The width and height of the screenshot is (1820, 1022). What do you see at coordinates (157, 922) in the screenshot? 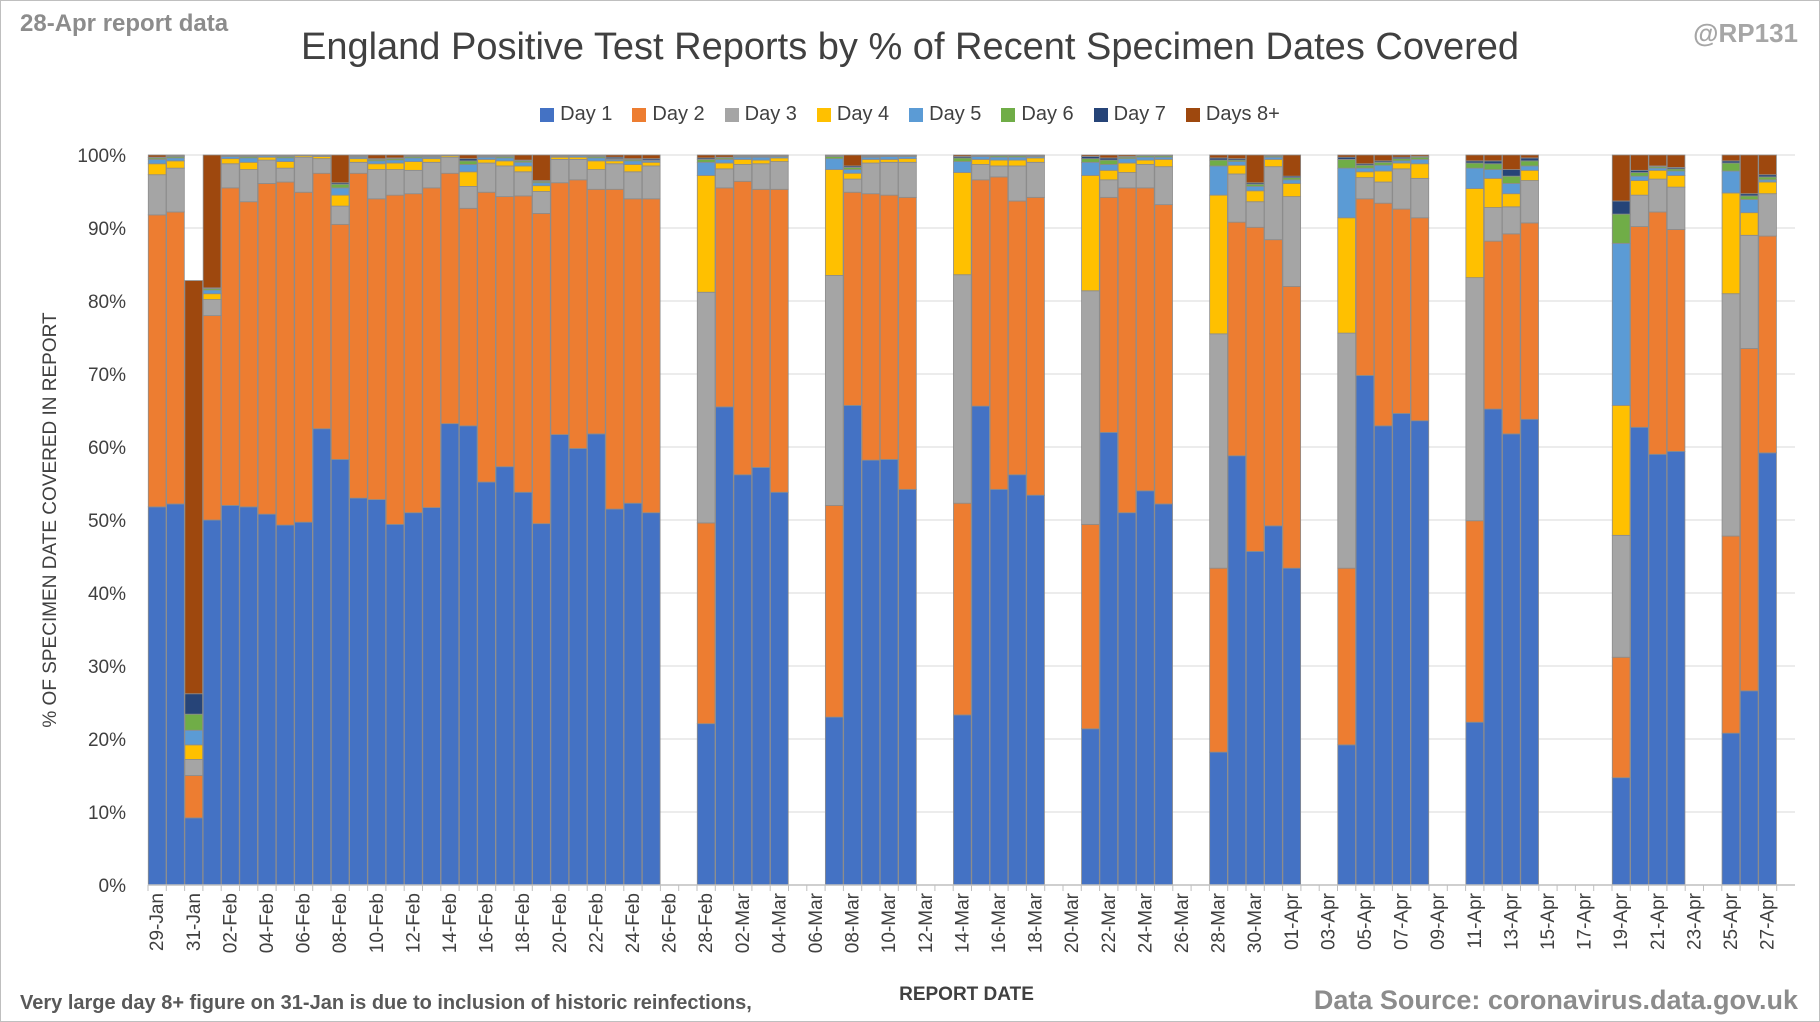
I see `x-tick-label: 29-Jan` at bounding box center [157, 922].